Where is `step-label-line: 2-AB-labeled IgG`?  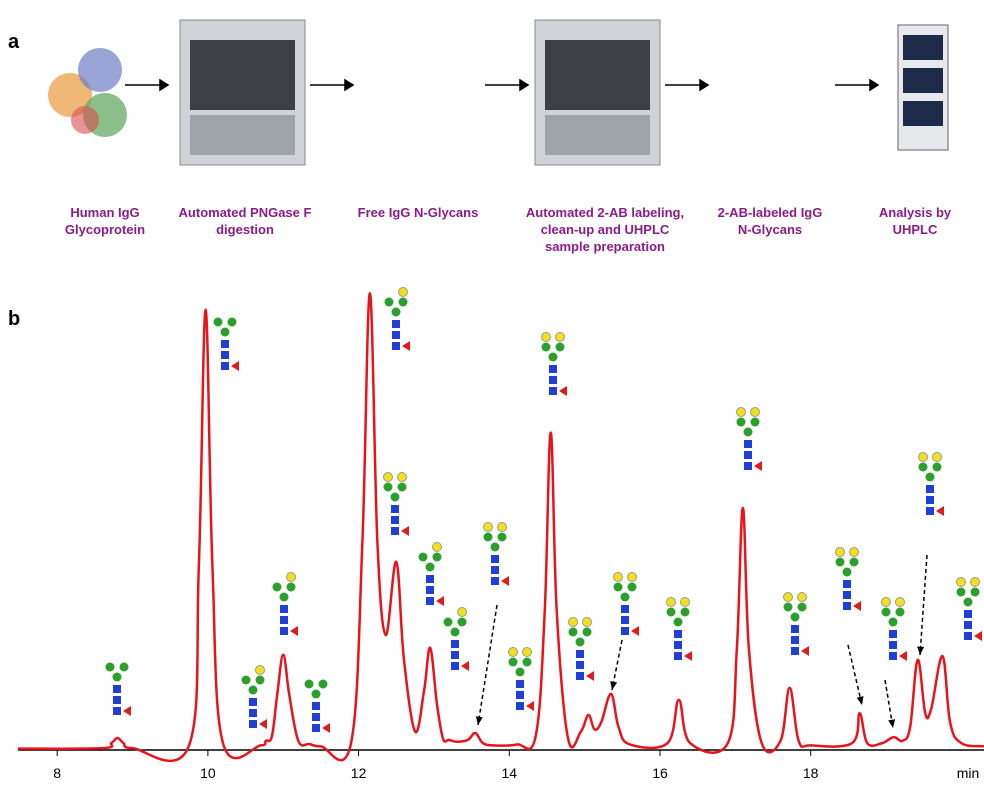 step-label-line: 2-AB-labeled IgG is located at coordinates (770, 212).